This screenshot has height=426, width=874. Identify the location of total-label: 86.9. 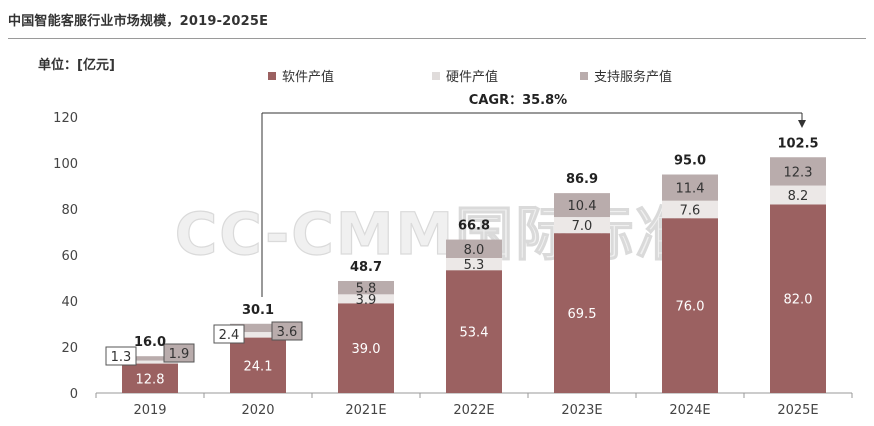
(582, 179).